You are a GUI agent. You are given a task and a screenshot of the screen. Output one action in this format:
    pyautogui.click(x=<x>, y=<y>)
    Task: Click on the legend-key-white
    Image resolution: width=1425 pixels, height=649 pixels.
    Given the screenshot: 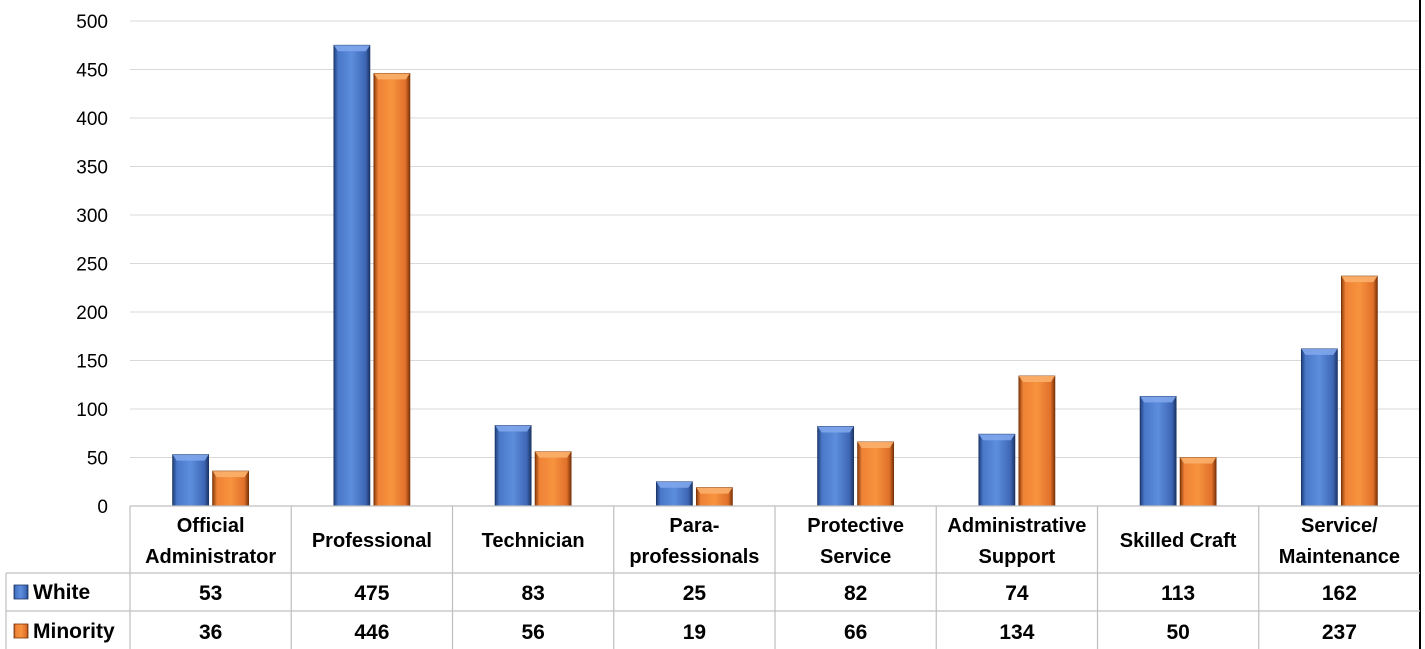 What is the action you would take?
    pyautogui.click(x=21, y=592)
    